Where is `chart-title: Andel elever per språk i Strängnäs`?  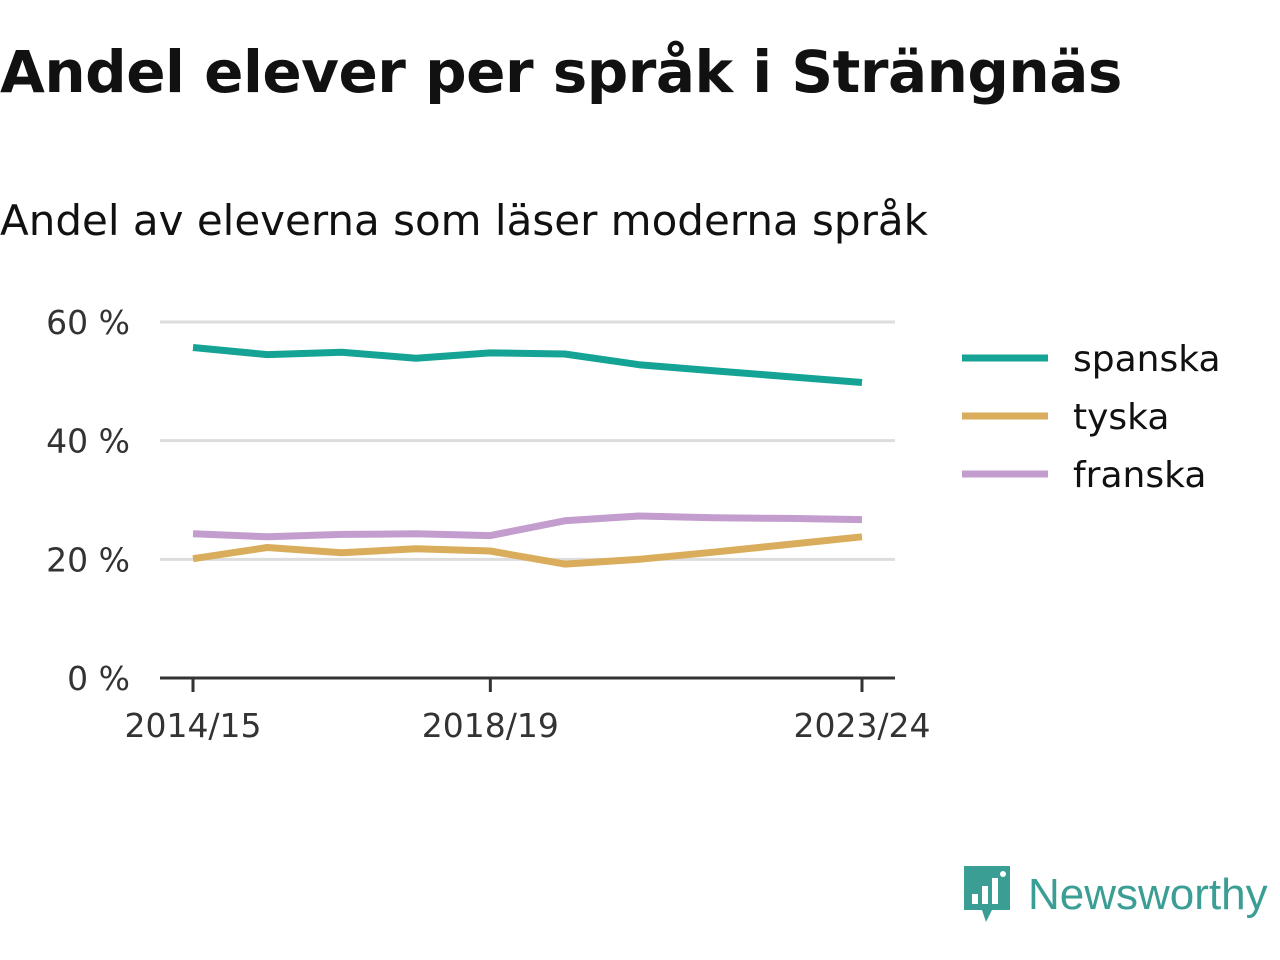 chart-title: Andel elever per språk i Strängnäs is located at coordinates (561, 72).